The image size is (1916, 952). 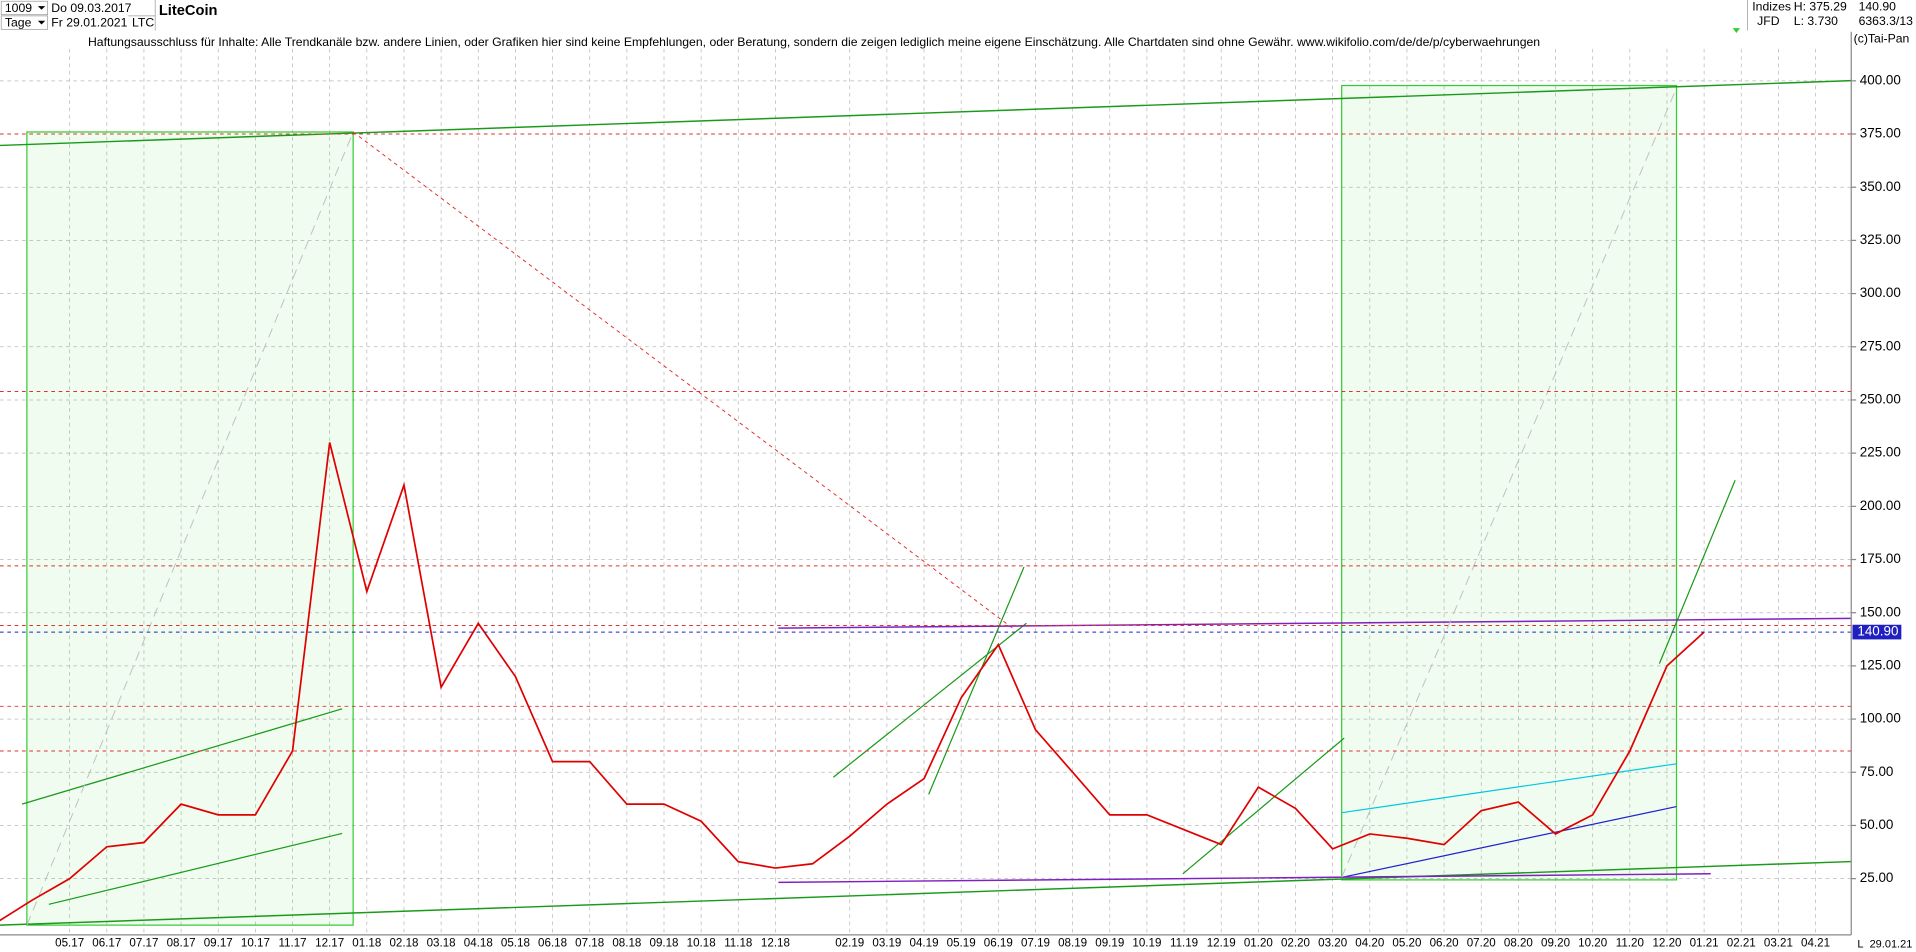 What do you see at coordinates (1880, 611) in the screenshot?
I see `y-tick-label: 150.00` at bounding box center [1880, 611].